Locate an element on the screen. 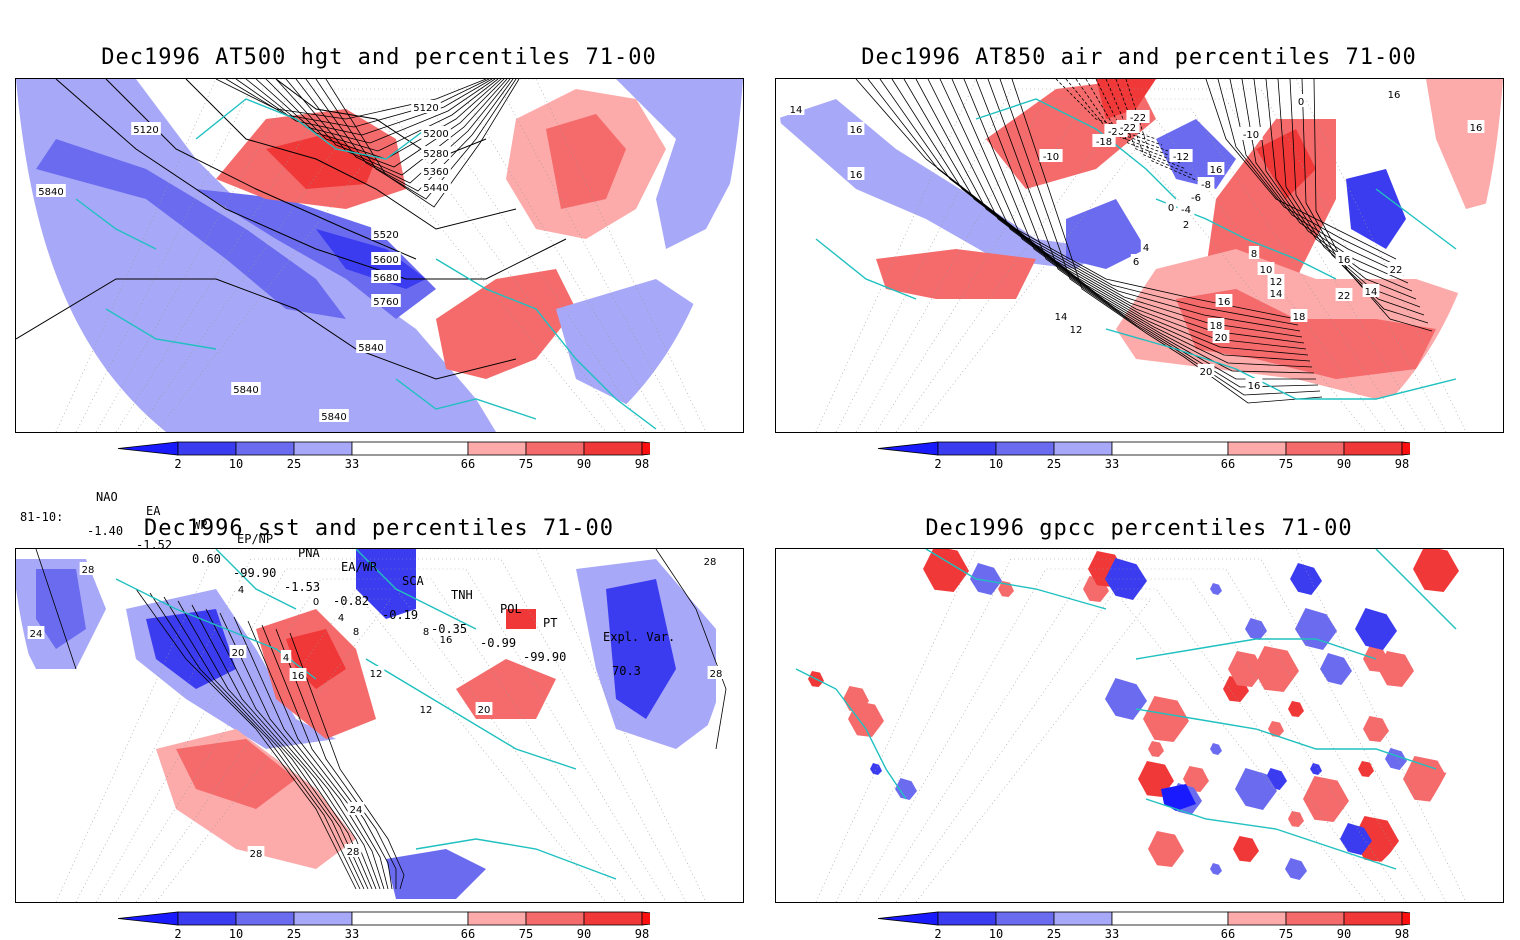 This screenshot has width=1520, height=940. contour-label: 0 is located at coordinates (1301, 101).